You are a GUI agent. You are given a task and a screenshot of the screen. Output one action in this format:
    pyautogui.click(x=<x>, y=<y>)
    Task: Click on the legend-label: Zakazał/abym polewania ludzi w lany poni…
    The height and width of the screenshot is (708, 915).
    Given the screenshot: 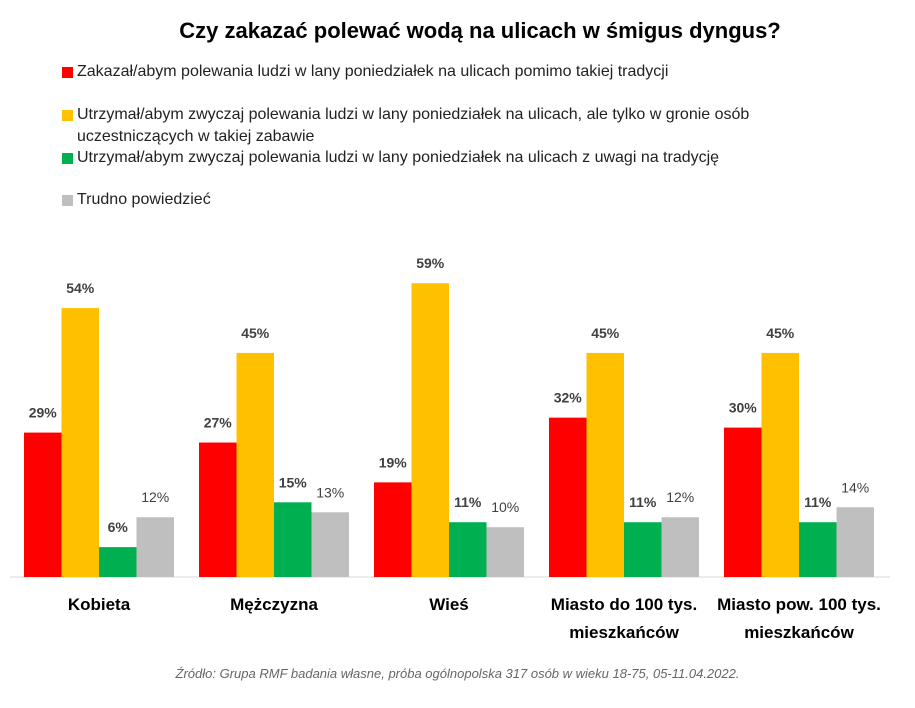 What is the action you would take?
    pyautogui.click(x=373, y=71)
    